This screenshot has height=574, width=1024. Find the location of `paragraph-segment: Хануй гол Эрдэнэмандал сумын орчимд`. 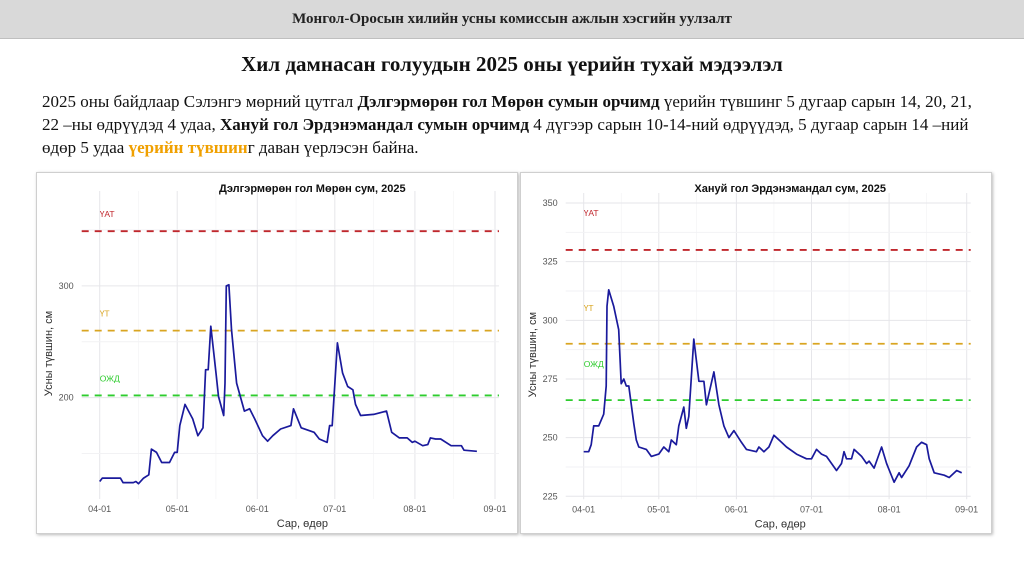

paragraph-segment: Хануй гол Эрдэнэмандал сумын орчимд is located at coordinates (374, 124).